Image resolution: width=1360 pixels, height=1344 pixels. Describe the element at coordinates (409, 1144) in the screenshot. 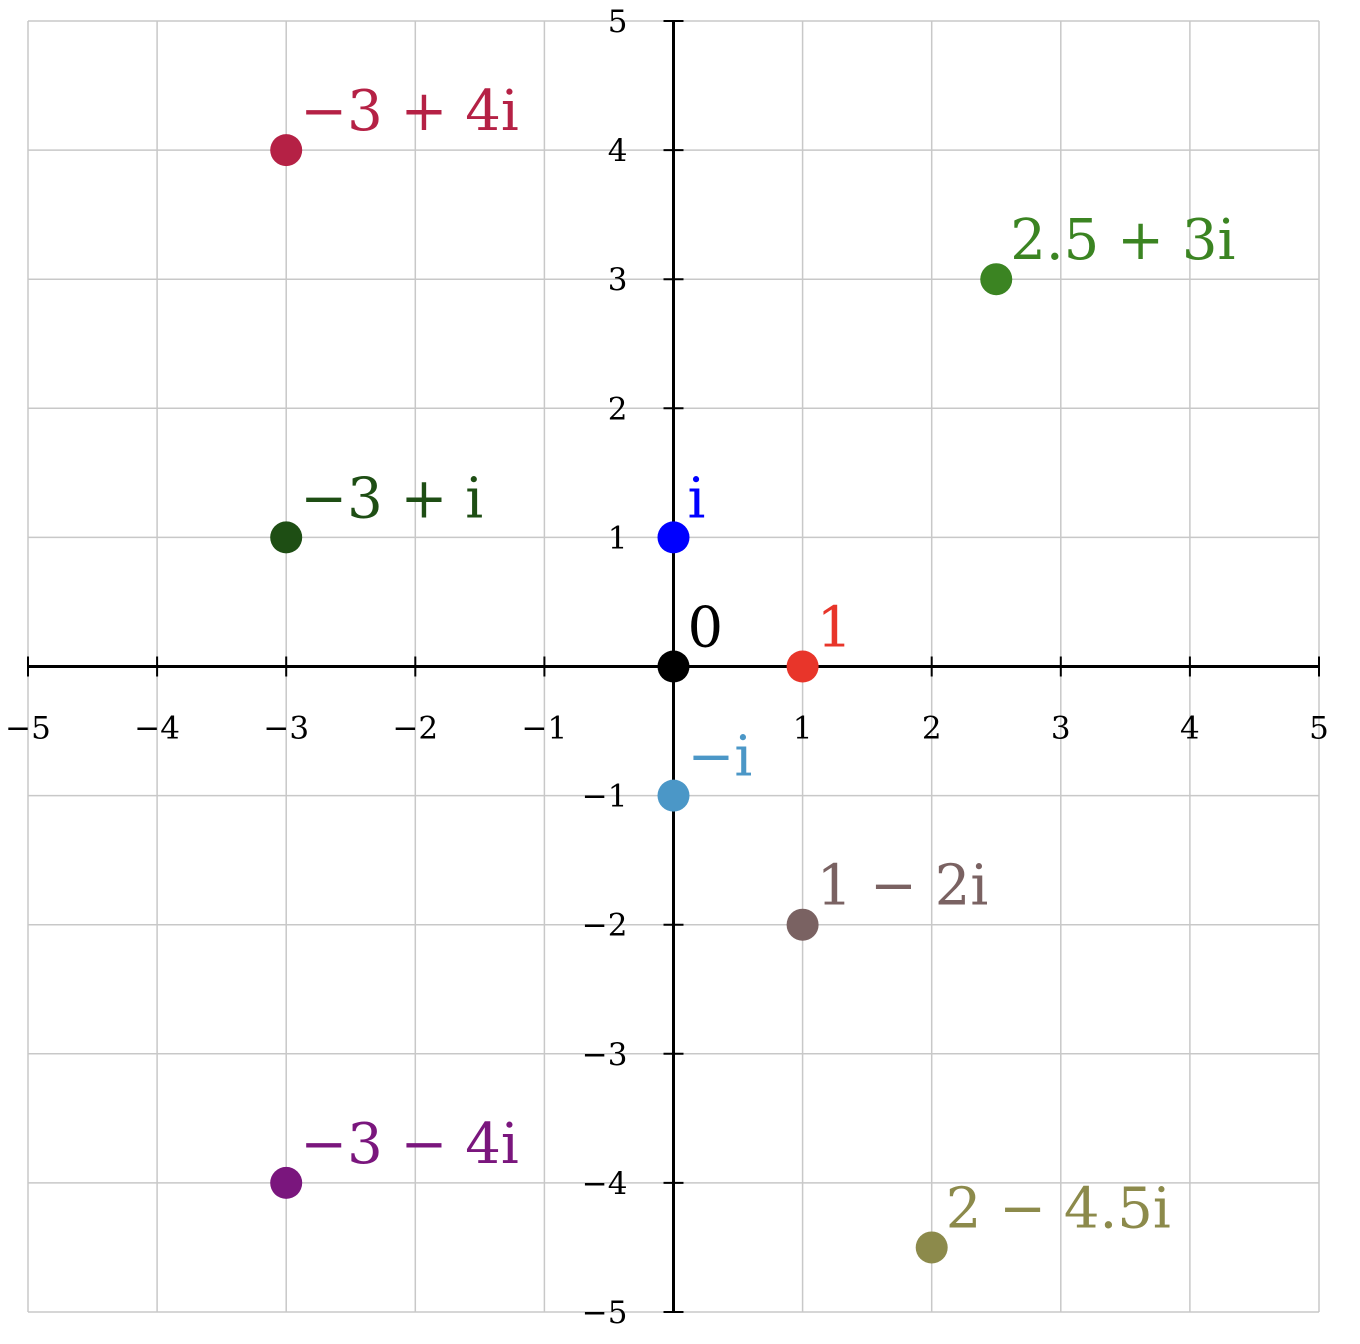

I see `data-point-label: −3 − 4i` at that location.